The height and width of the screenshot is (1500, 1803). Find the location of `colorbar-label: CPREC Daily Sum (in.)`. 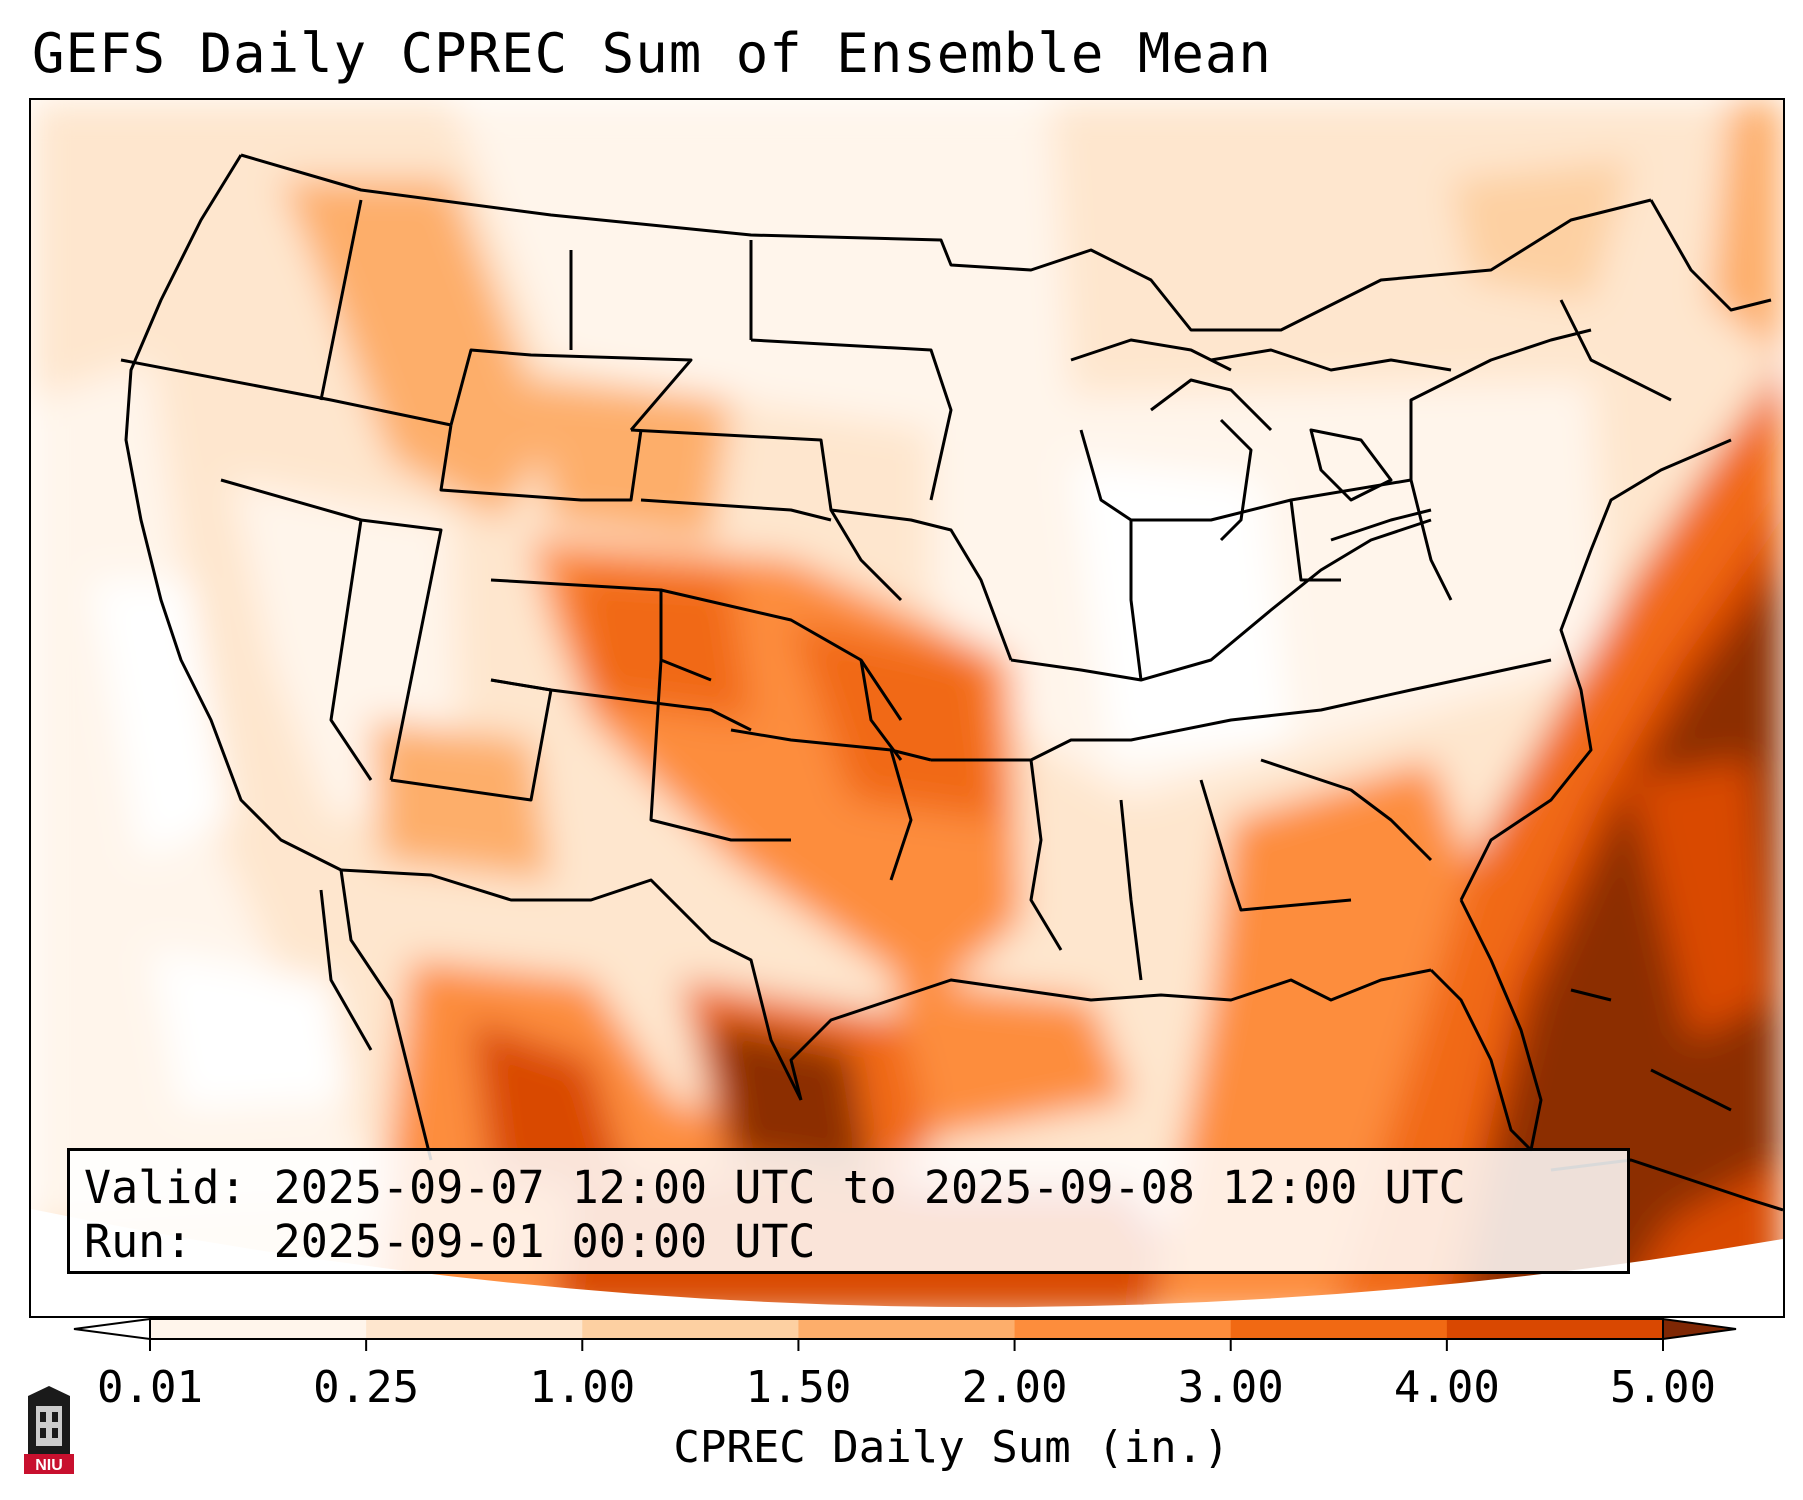

colorbar-label: CPREC Daily Sum (in.) is located at coordinates (951, 1447).